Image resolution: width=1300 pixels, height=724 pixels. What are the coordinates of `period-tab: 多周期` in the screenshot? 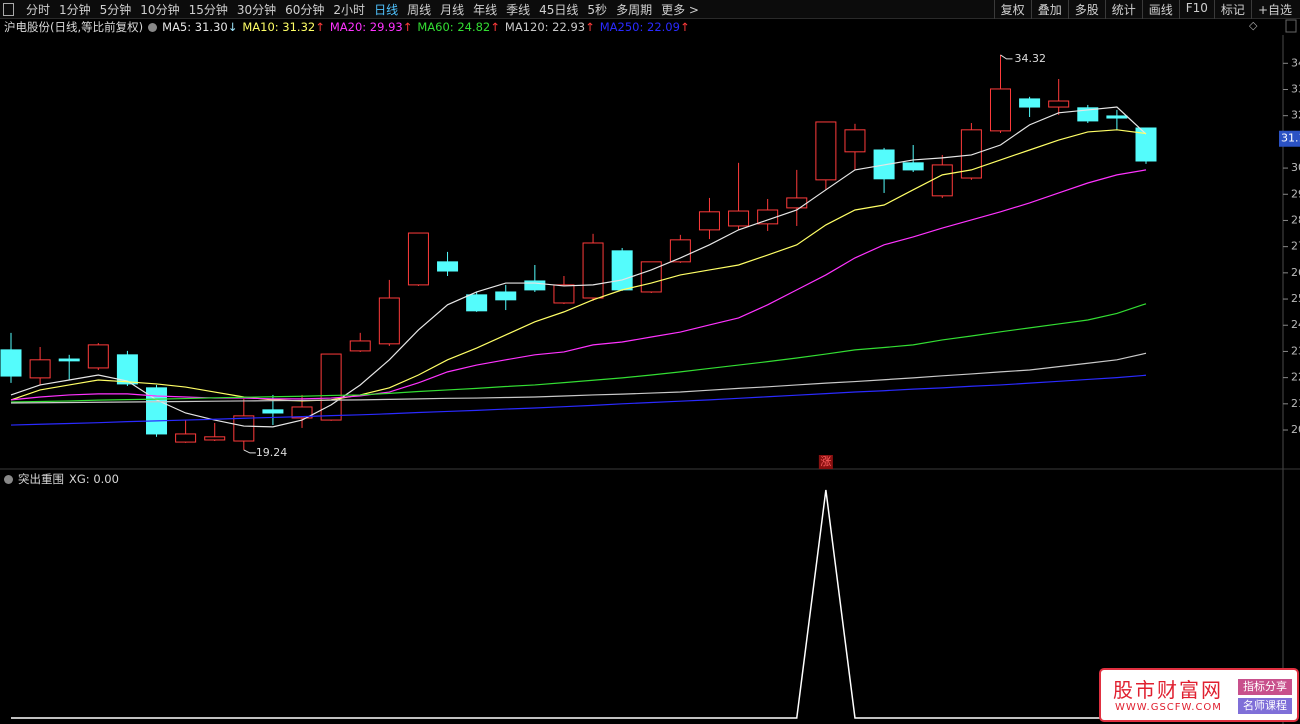 It's located at (634, 10).